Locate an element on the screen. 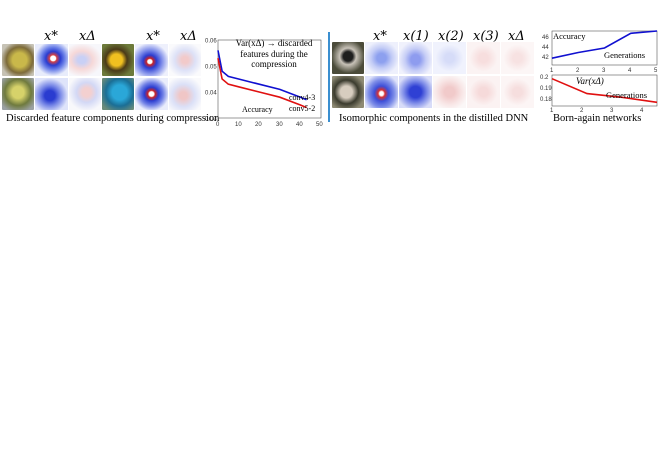  ytick-0.04: 0.04 is located at coordinates (211, 94).